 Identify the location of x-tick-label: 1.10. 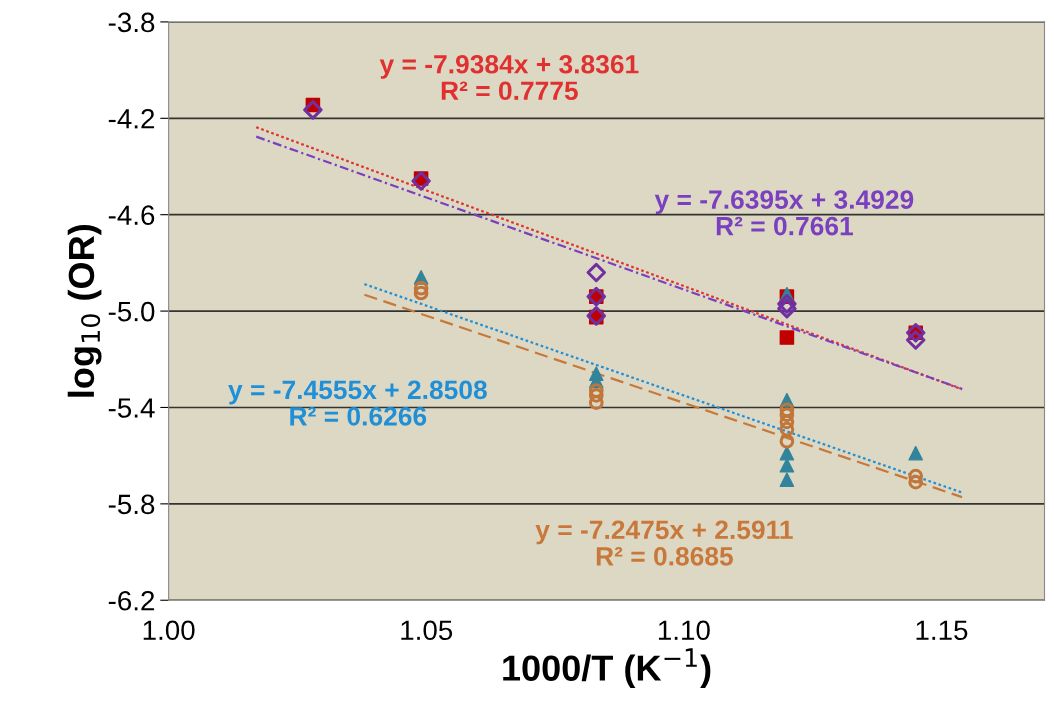
(684, 630).